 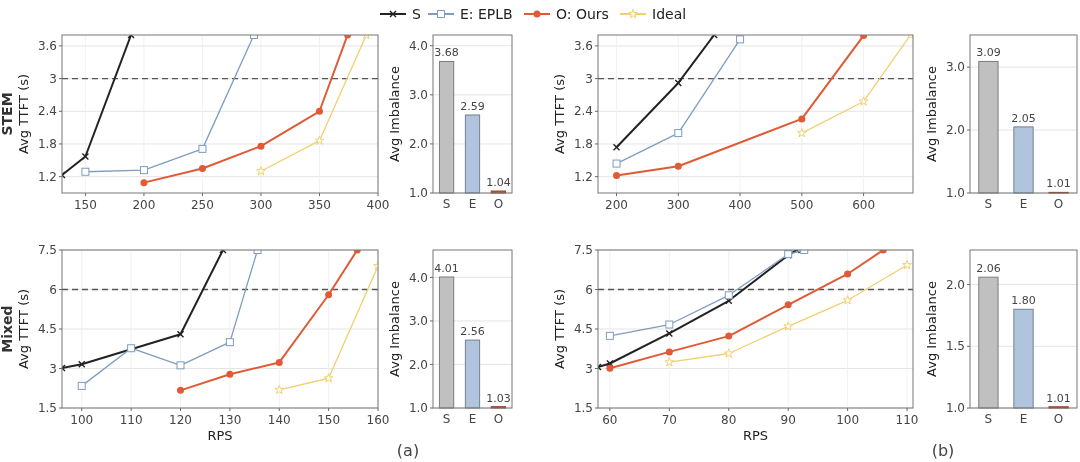 I want to click on x-tick-label: 500, so click(x=802, y=205).